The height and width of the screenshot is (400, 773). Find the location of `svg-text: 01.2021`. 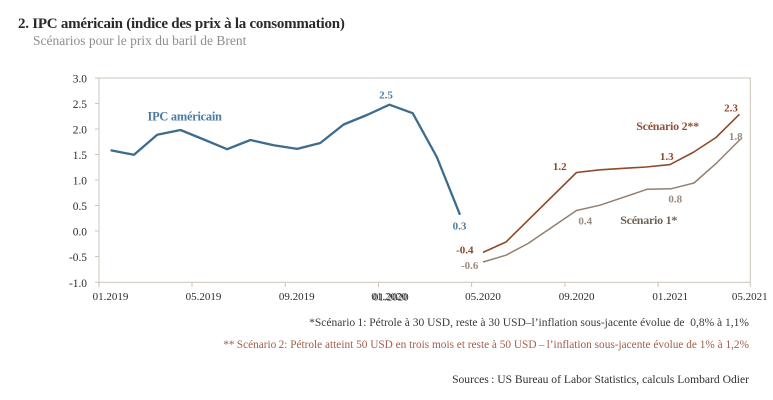

svg-text: 01.2021 is located at coordinates (670, 297).